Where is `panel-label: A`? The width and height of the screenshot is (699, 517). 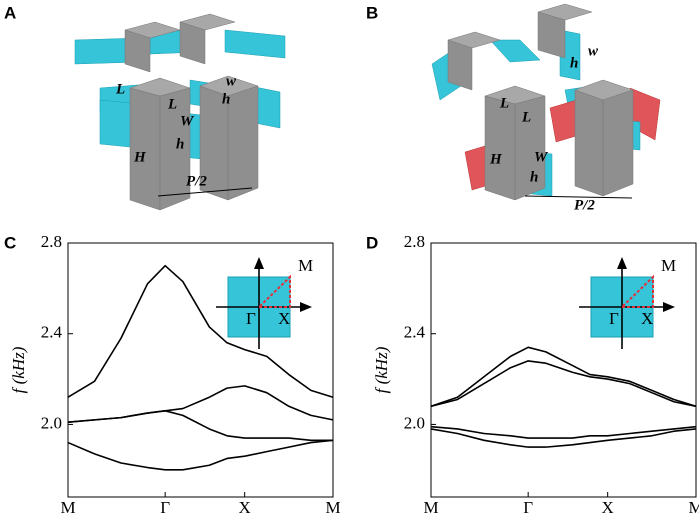
panel-label: A is located at coordinates (10, 12).